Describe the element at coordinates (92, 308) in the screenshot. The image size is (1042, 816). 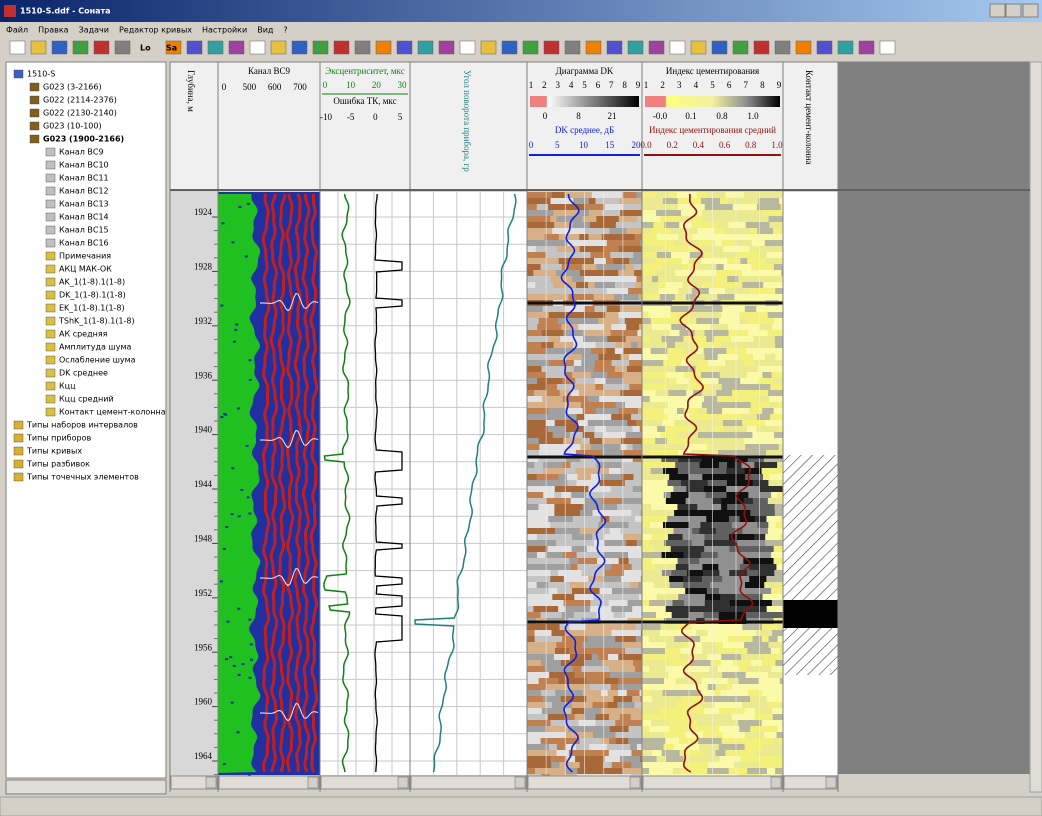
I see `tree-item: EK_1(1-8).1(1-8)` at that location.